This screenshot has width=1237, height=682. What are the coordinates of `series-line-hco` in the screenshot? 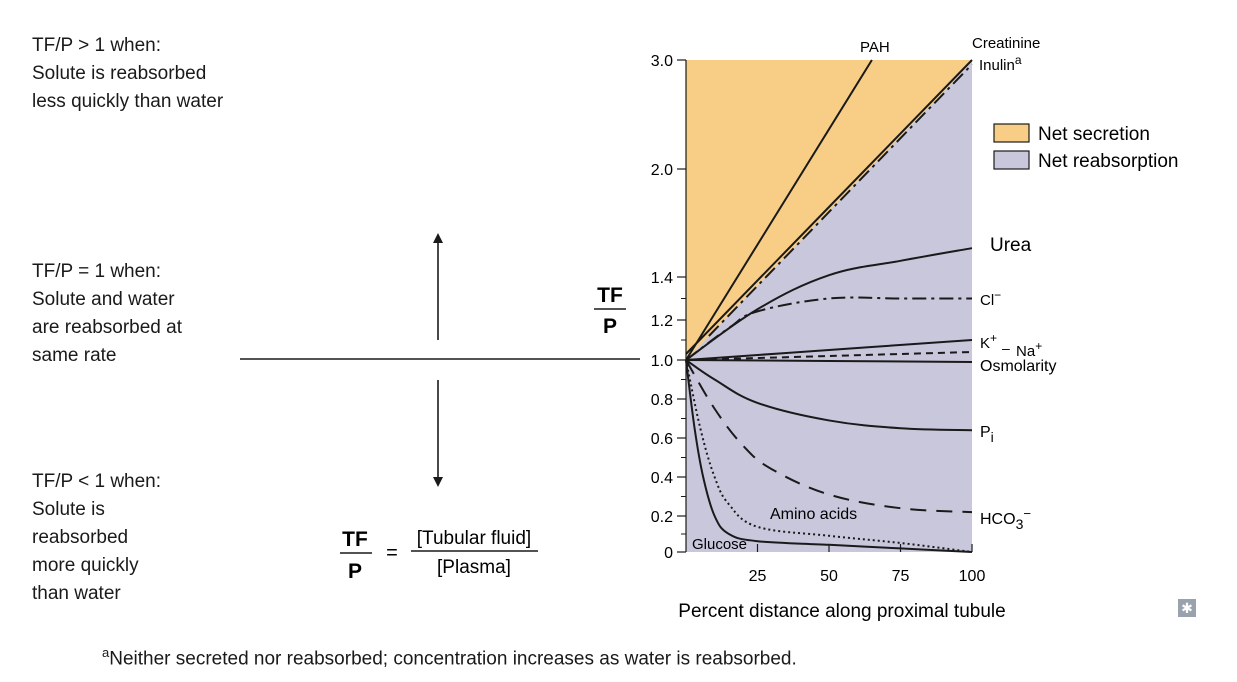 It's located at (829, 436).